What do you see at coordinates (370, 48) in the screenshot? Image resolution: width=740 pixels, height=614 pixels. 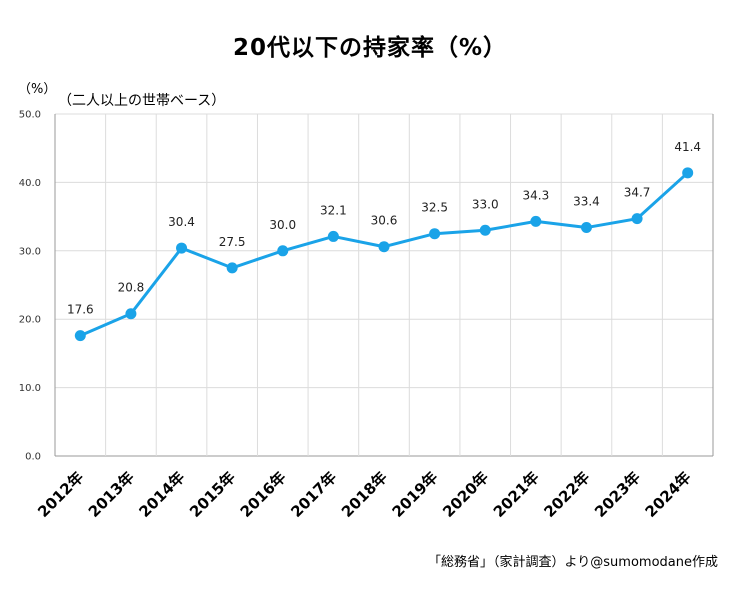 I see `chart-title: 20代以下の持家率（%）` at bounding box center [370, 48].